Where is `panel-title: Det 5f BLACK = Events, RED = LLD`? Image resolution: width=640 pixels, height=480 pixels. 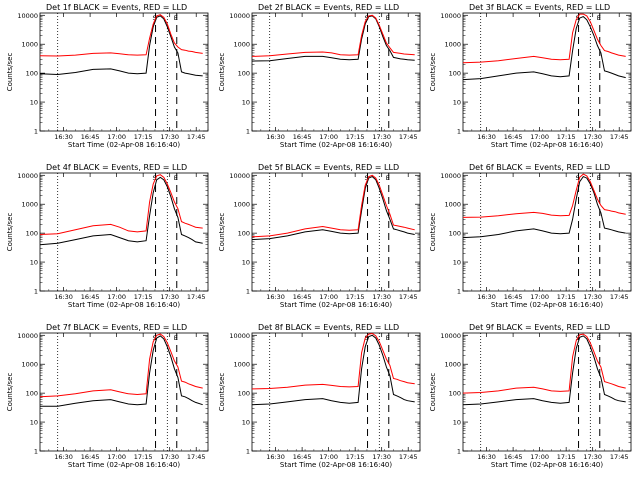 panel-title: Det 5f BLACK = Events, RED = LLD is located at coordinates (328, 167).